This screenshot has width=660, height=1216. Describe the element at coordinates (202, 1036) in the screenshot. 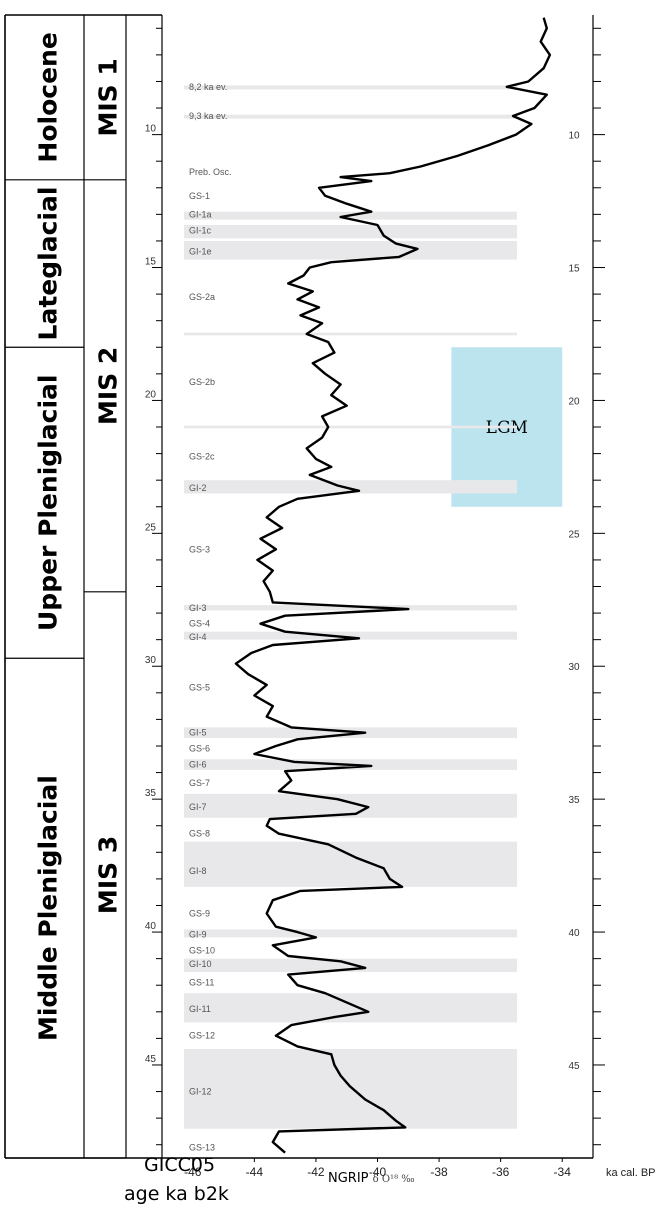

I see `event-label: GS-12` at that location.